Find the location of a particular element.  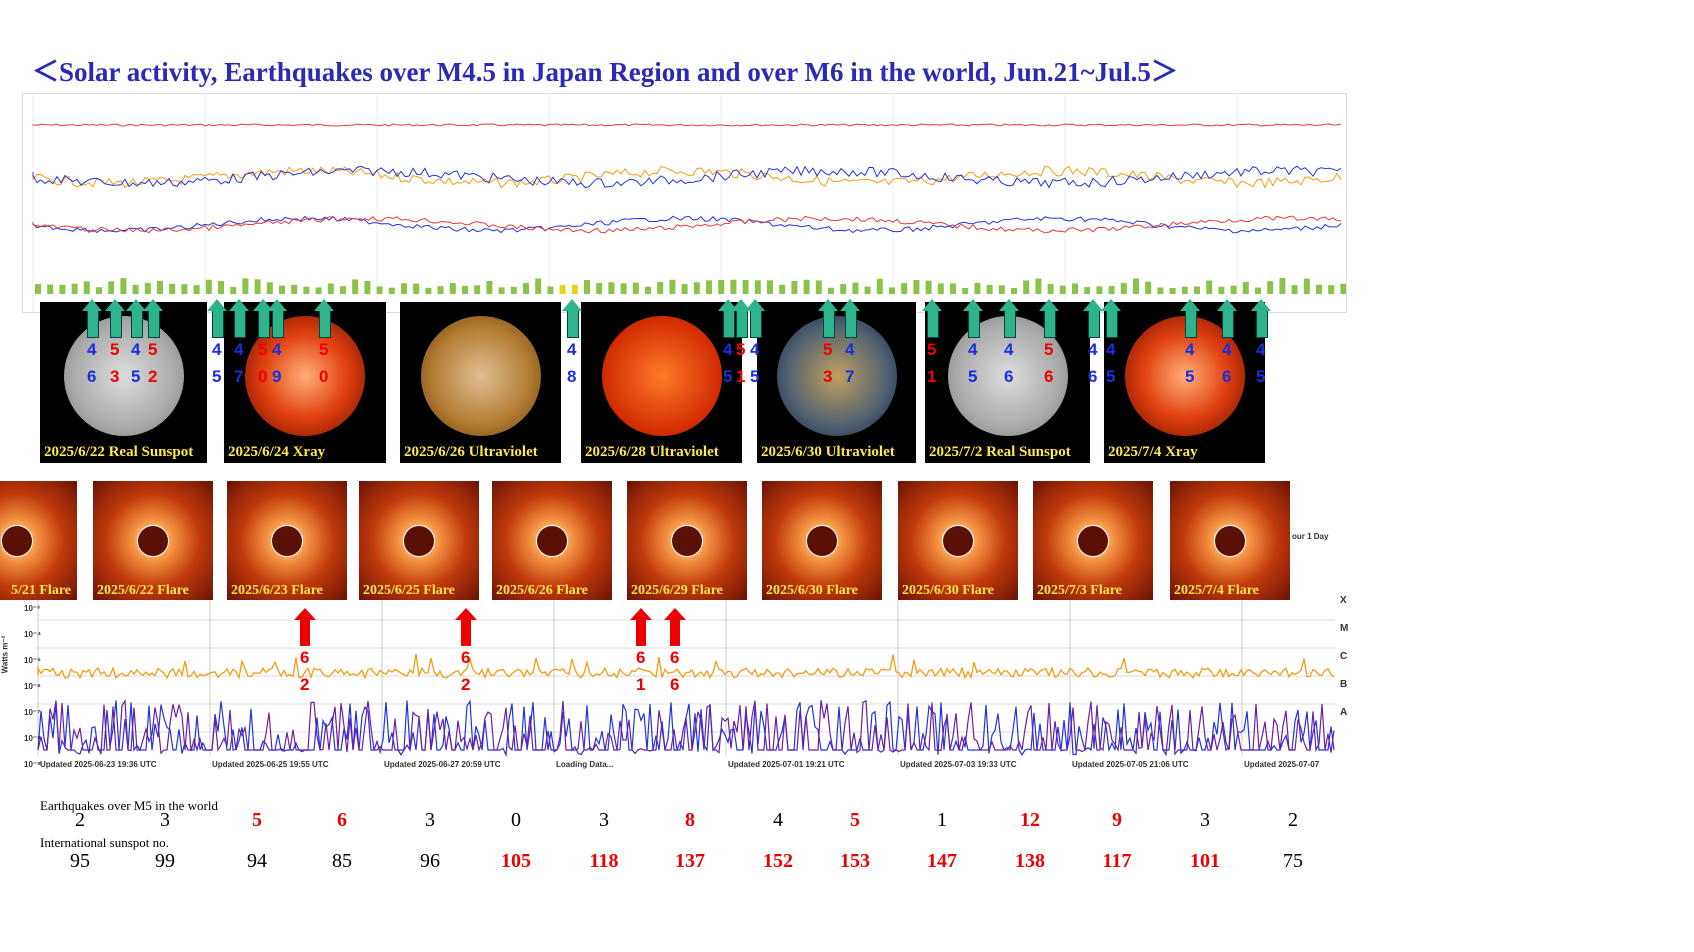

quake-magnitude-decimal: 2 is located at coordinates (153, 376).